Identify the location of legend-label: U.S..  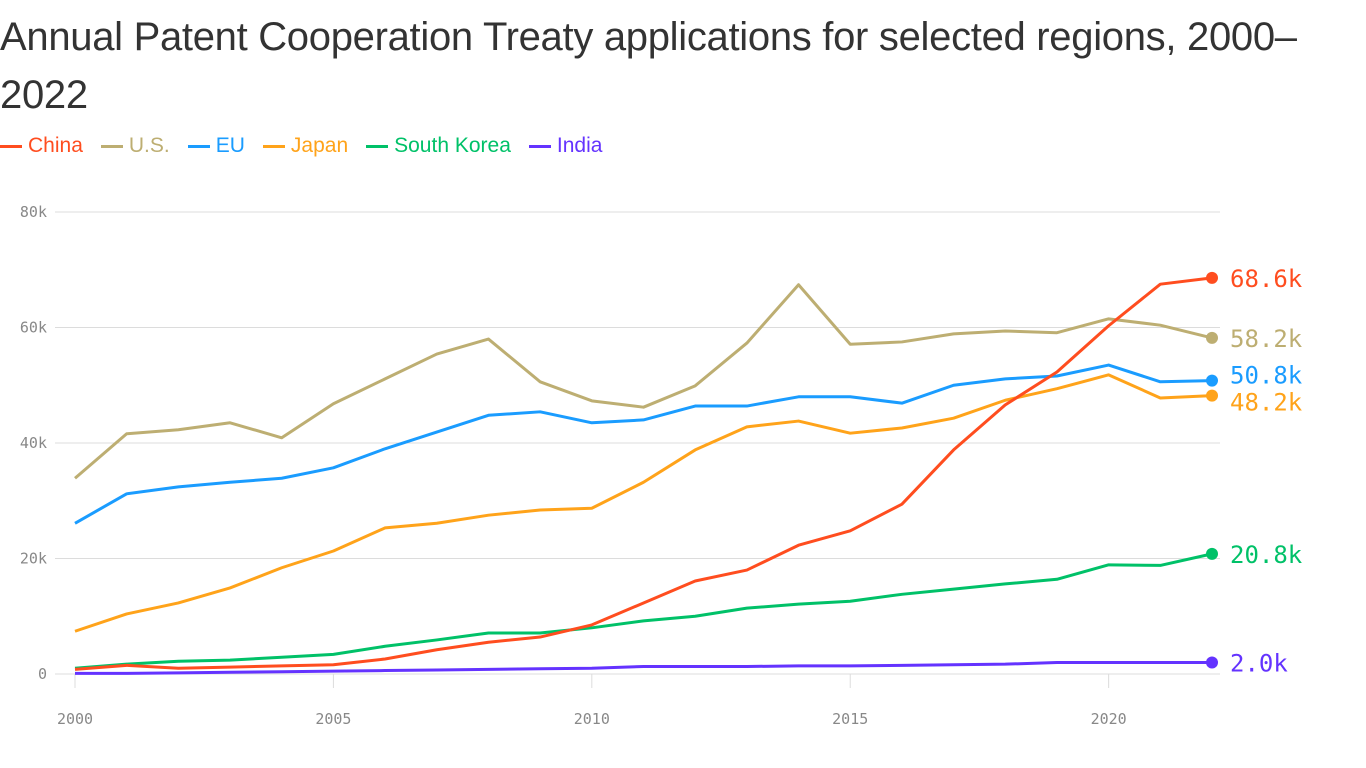
(149, 145).